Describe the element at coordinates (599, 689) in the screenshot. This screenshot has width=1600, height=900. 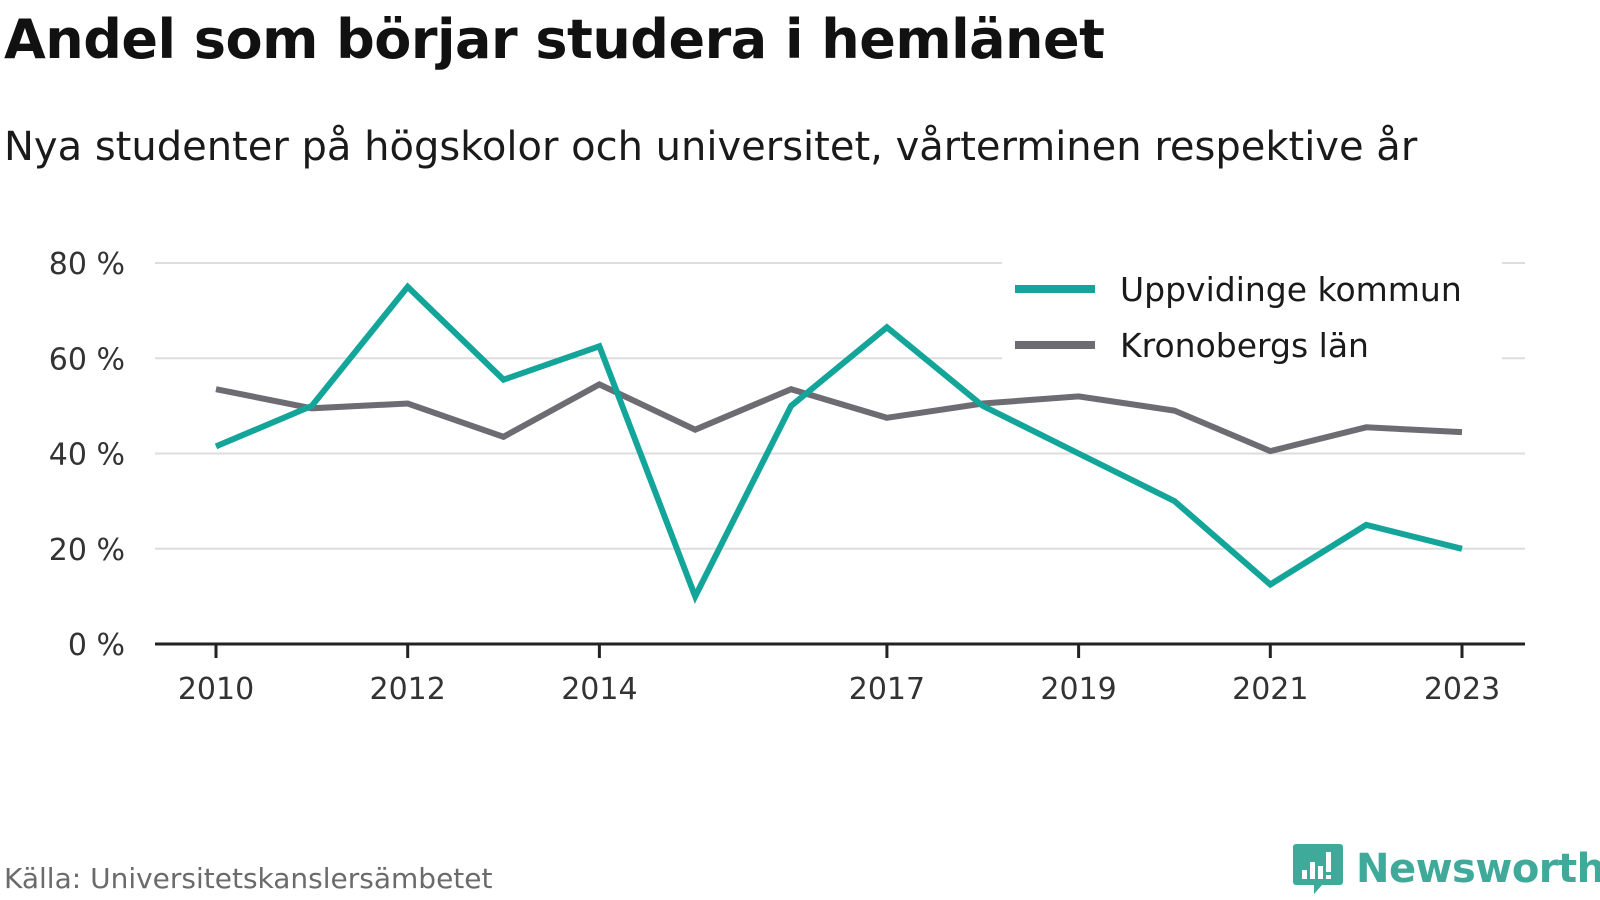
I see `x-tick-label: 2014` at that location.